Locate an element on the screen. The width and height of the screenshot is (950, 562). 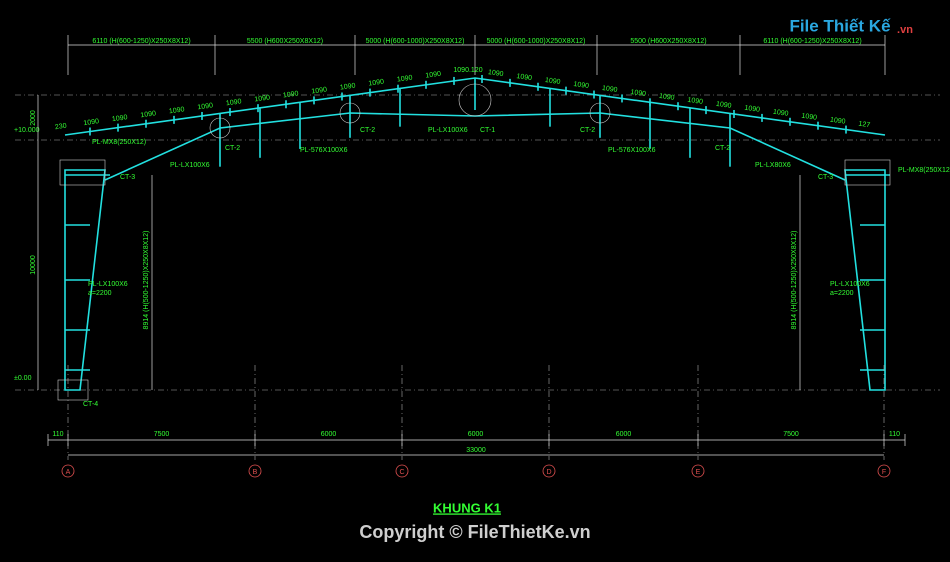
level-label: +10.000 is located at coordinates (27, 130).